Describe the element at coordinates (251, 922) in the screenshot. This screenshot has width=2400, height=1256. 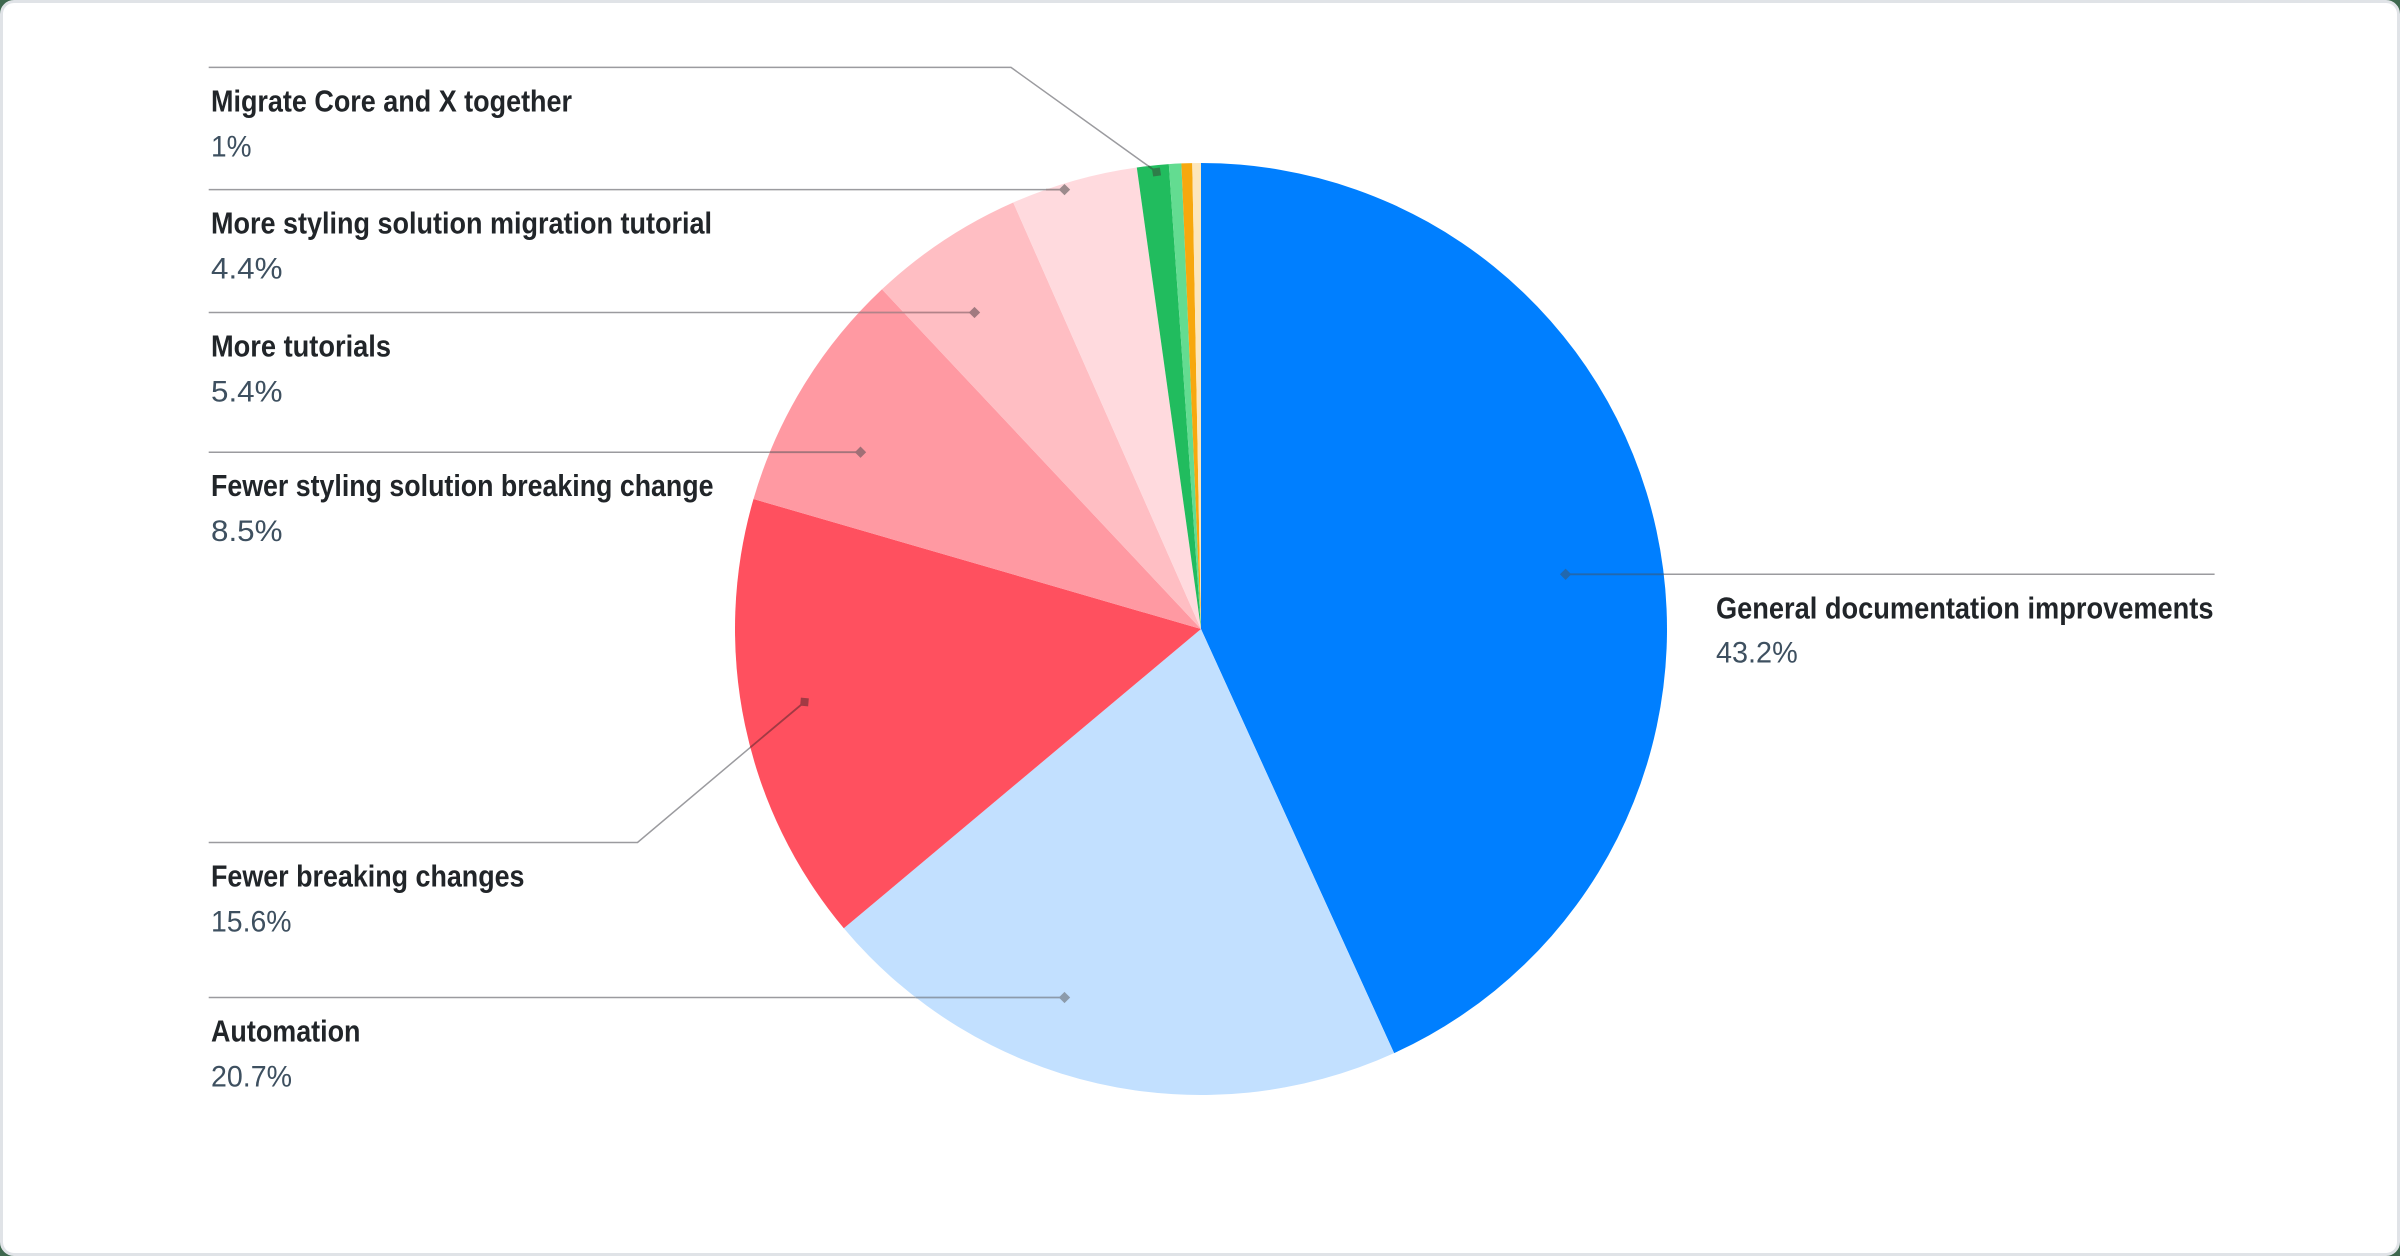
I see `svg-text: 15.6%` at that location.